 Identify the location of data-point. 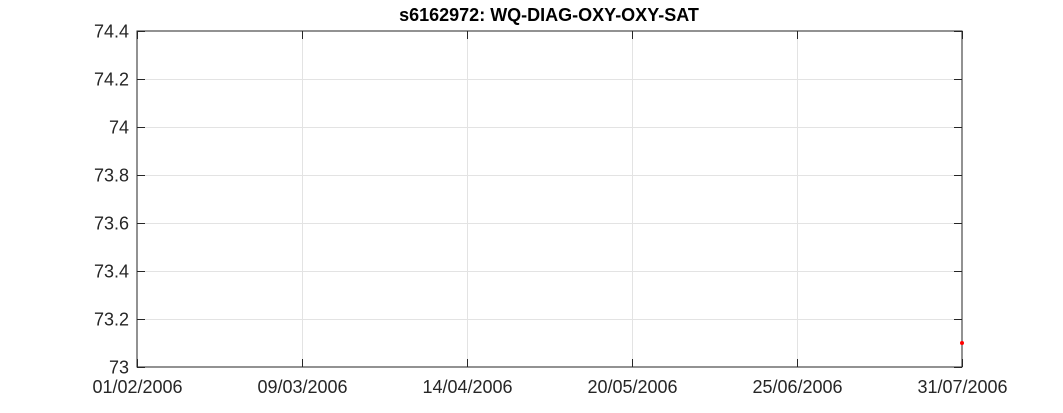
(962, 343).